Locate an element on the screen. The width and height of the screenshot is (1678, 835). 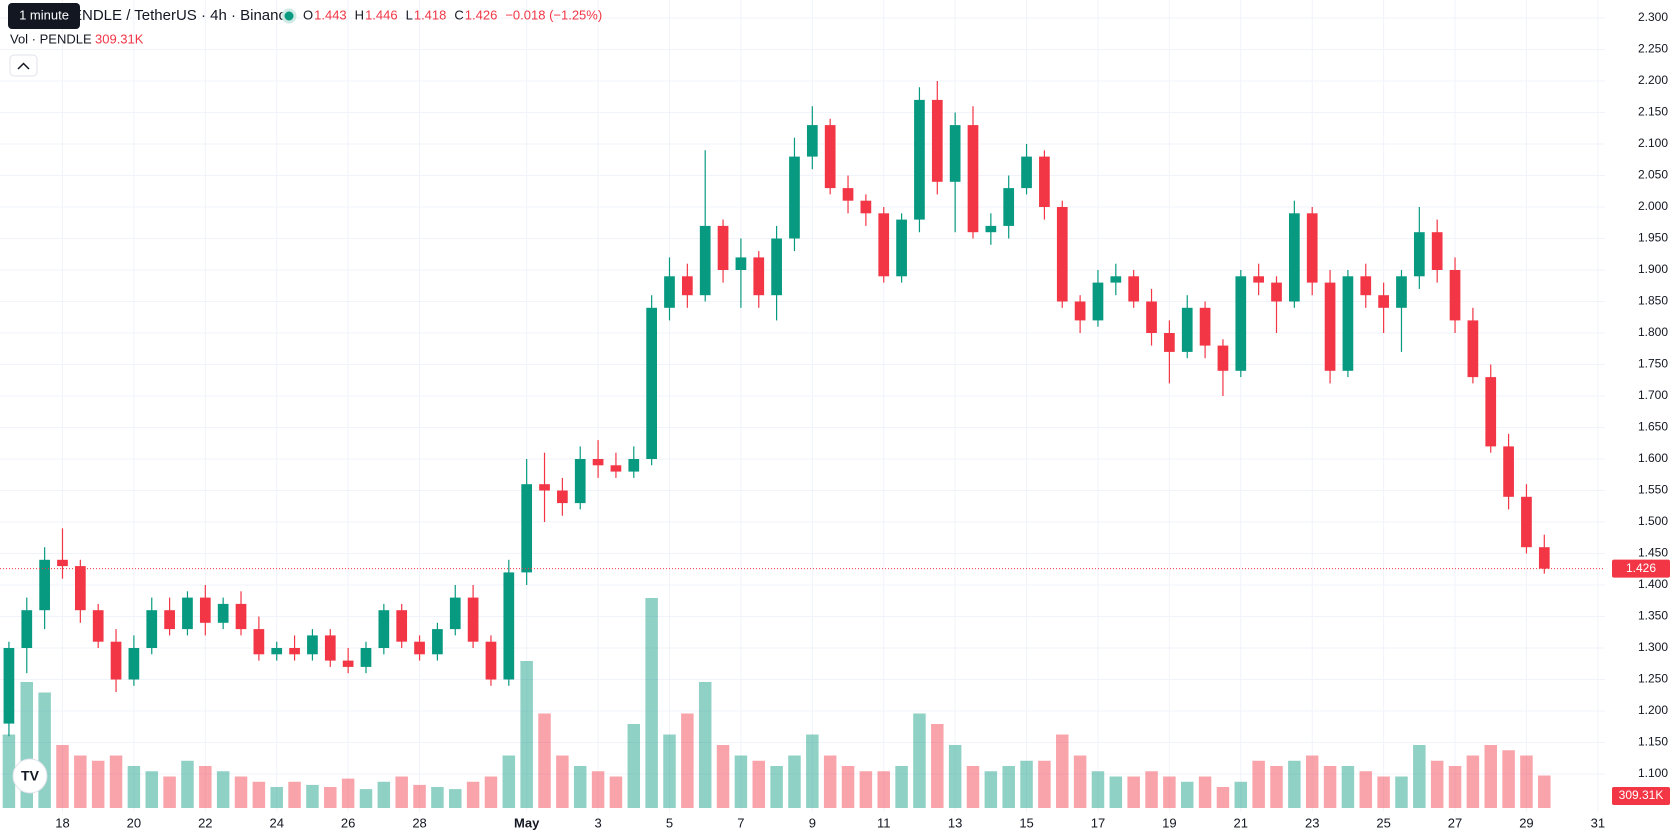
x-tick-label: 19 is located at coordinates (1169, 822).